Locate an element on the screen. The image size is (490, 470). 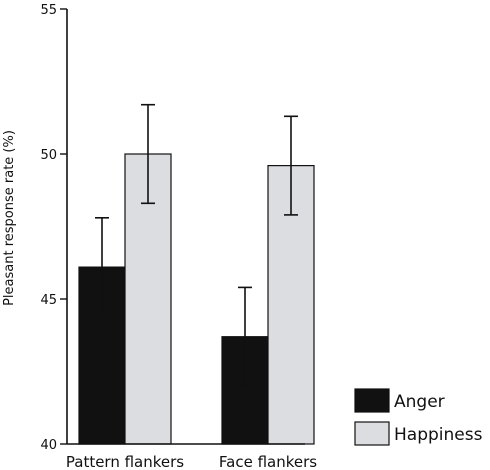
legend-label: Anger is located at coordinates (419, 402).